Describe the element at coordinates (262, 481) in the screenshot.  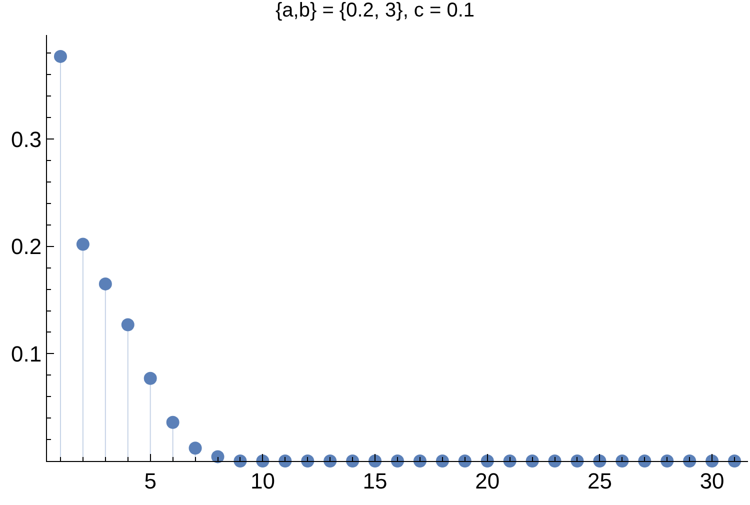
I see `x-tick-label: 10` at that location.